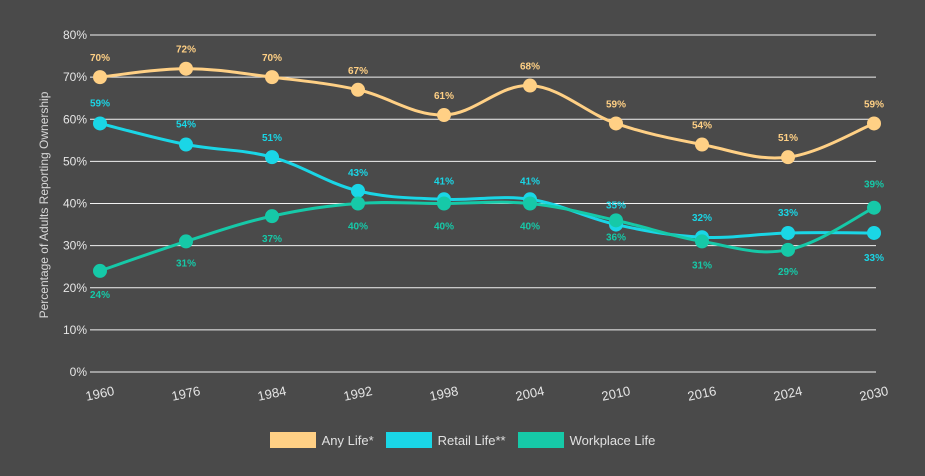  Describe the element at coordinates (75, 288) in the screenshot. I see `y-tick-label: 20%` at that location.